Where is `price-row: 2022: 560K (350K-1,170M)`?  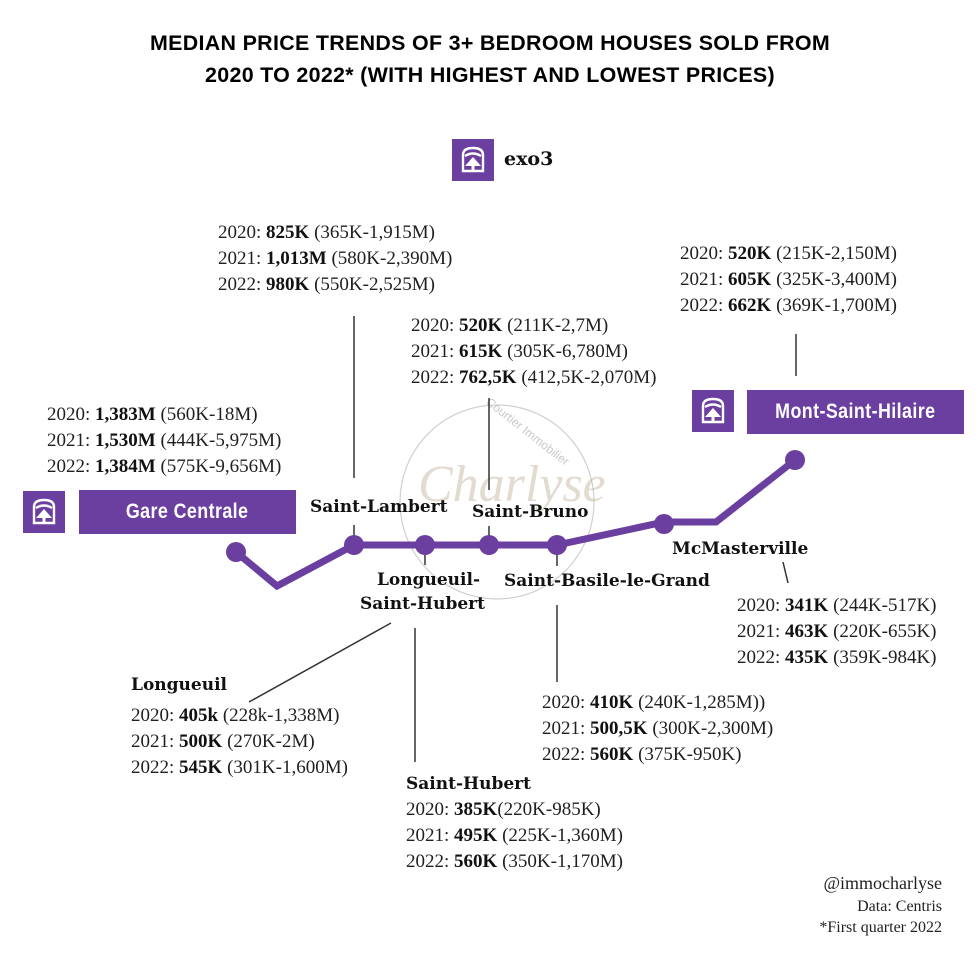
price-row: 2022: 560K (350K-1,170M) is located at coordinates (514, 861).